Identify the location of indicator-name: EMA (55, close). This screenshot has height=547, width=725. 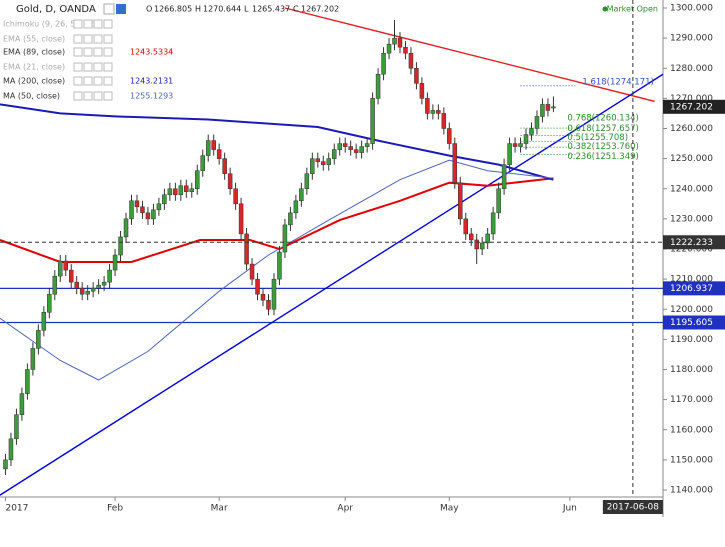
(34, 39).